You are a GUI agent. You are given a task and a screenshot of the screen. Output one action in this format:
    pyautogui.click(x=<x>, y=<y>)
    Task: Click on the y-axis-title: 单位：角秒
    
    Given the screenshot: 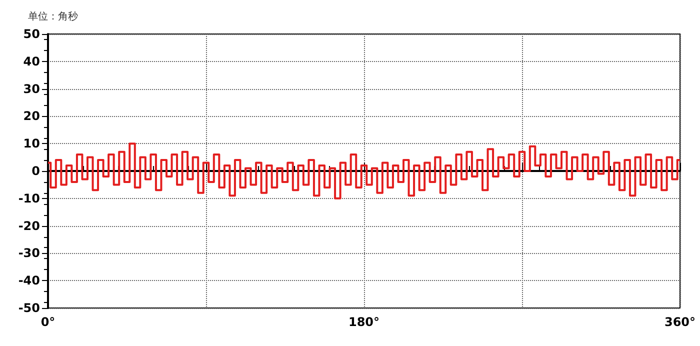 What is the action you would take?
    pyautogui.click(x=53, y=16)
    